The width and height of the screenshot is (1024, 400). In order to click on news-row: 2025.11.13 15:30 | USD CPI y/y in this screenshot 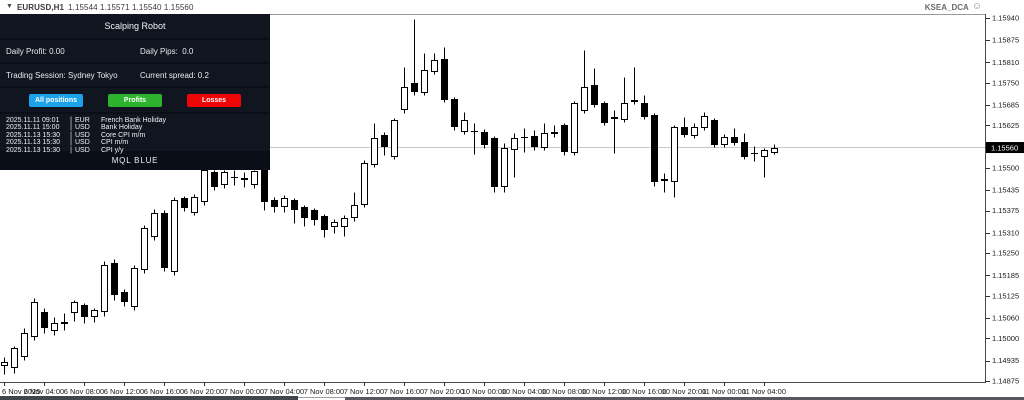, I will do `click(138, 150)`.